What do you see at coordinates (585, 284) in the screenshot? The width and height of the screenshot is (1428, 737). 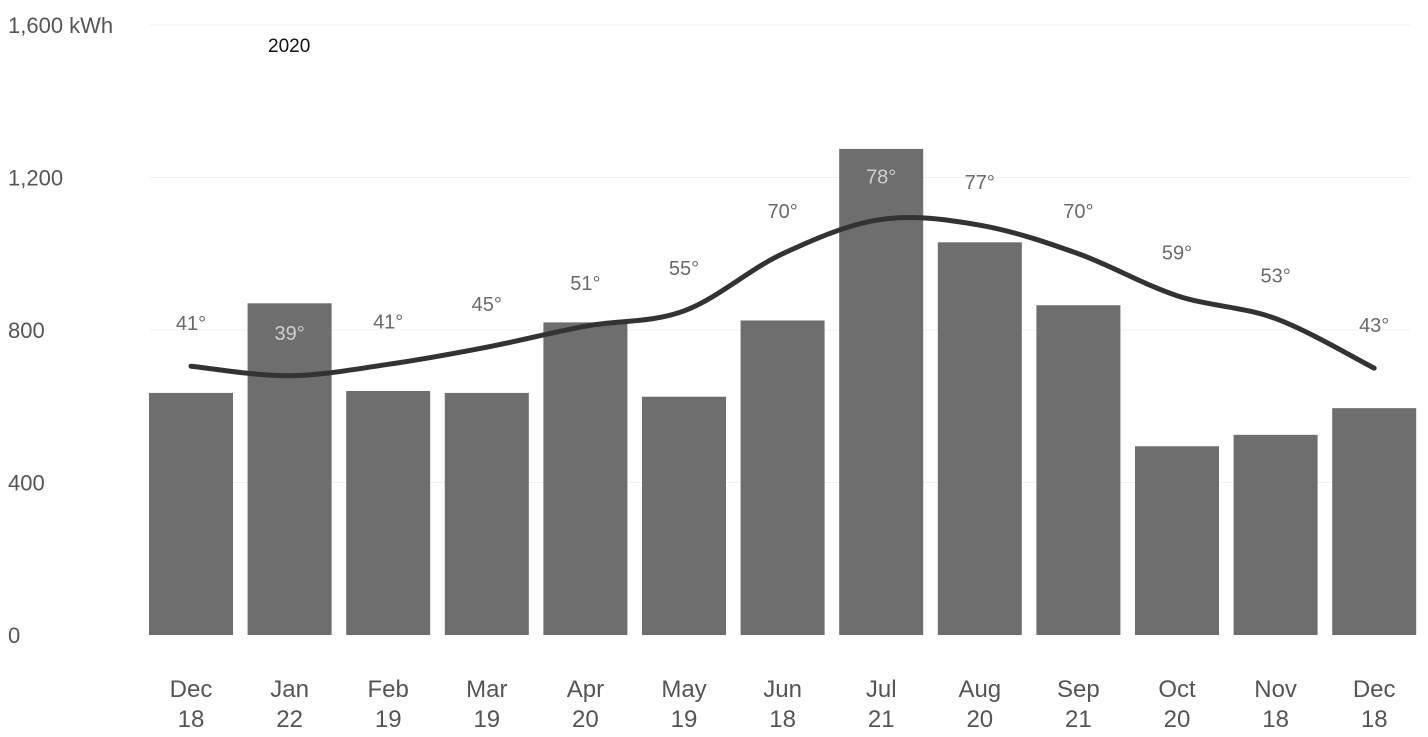 I see `temperature-label: 51°` at bounding box center [585, 284].